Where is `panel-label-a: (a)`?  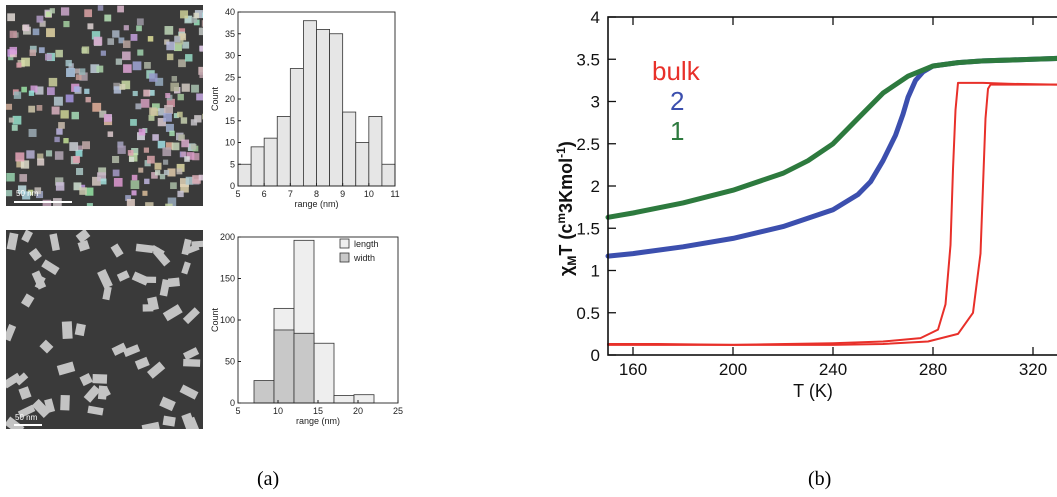
panel-label-a: (a) is located at coordinates (268, 479).